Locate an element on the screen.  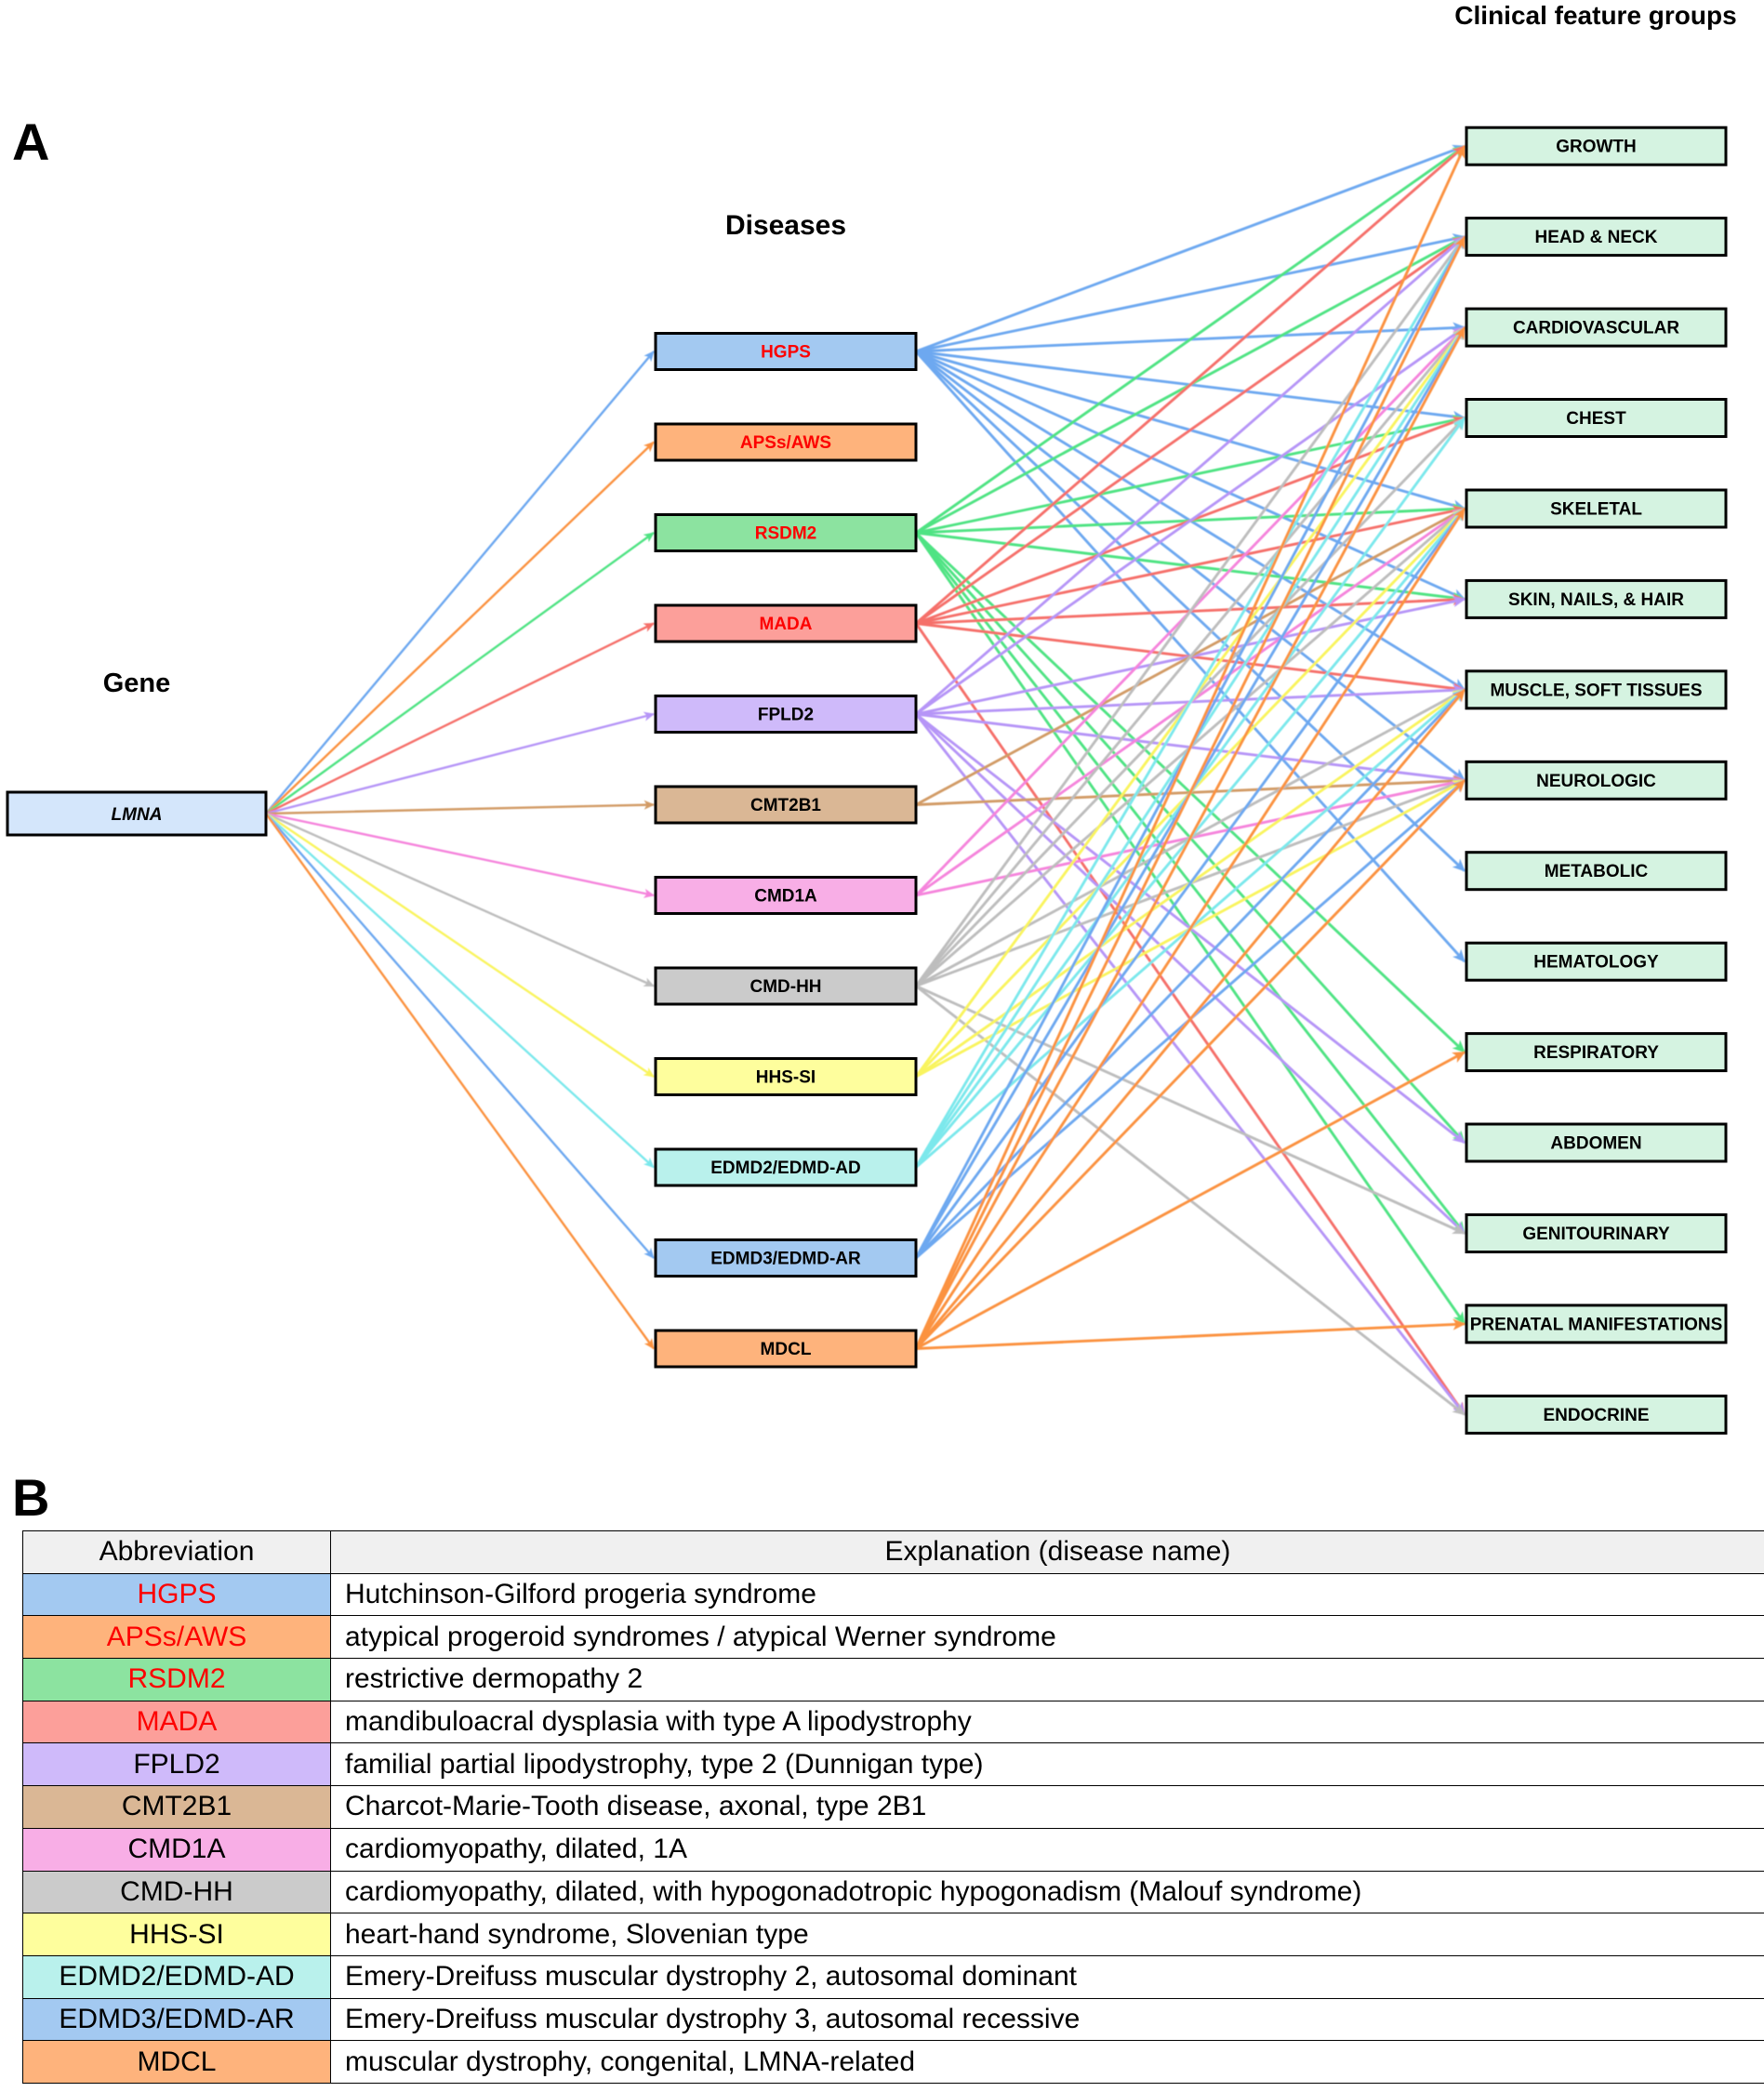
svg-text: MUSCLE, SOFT TISSUES is located at coordinates (1596, 690).